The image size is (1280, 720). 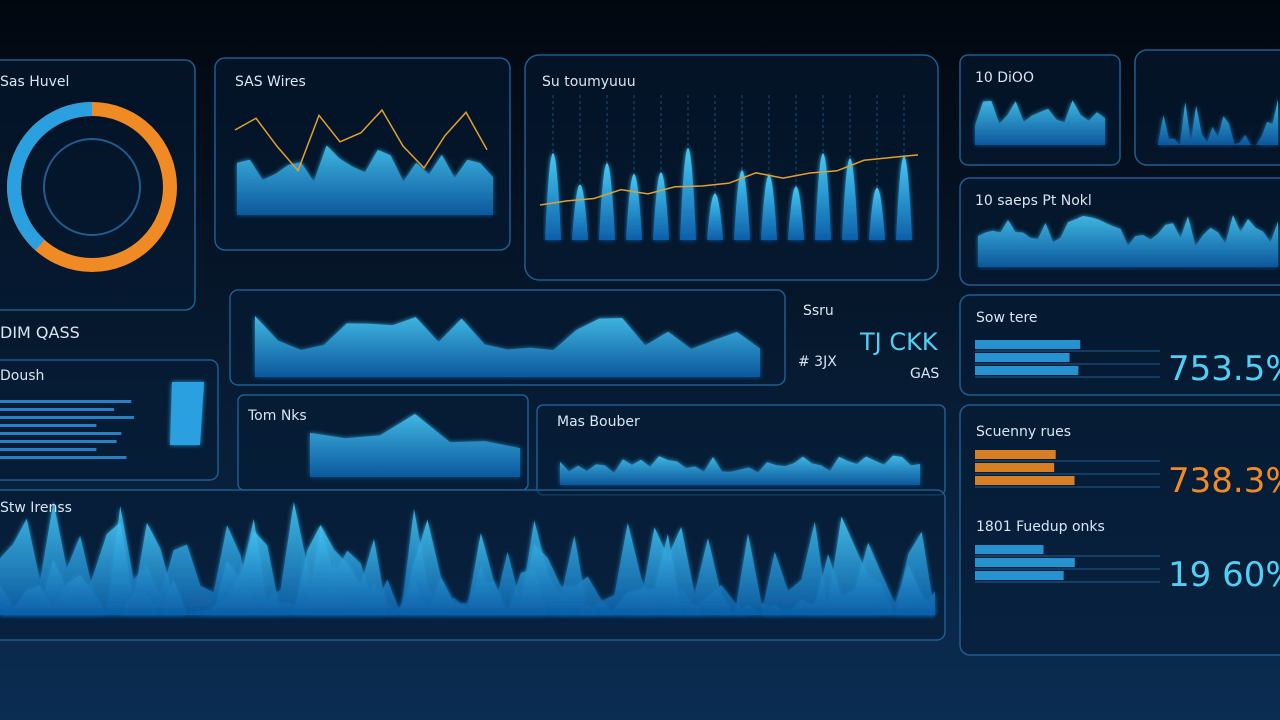 What do you see at coordinates (818, 311) in the screenshot?
I see `center-label: Ssru` at bounding box center [818, 311].